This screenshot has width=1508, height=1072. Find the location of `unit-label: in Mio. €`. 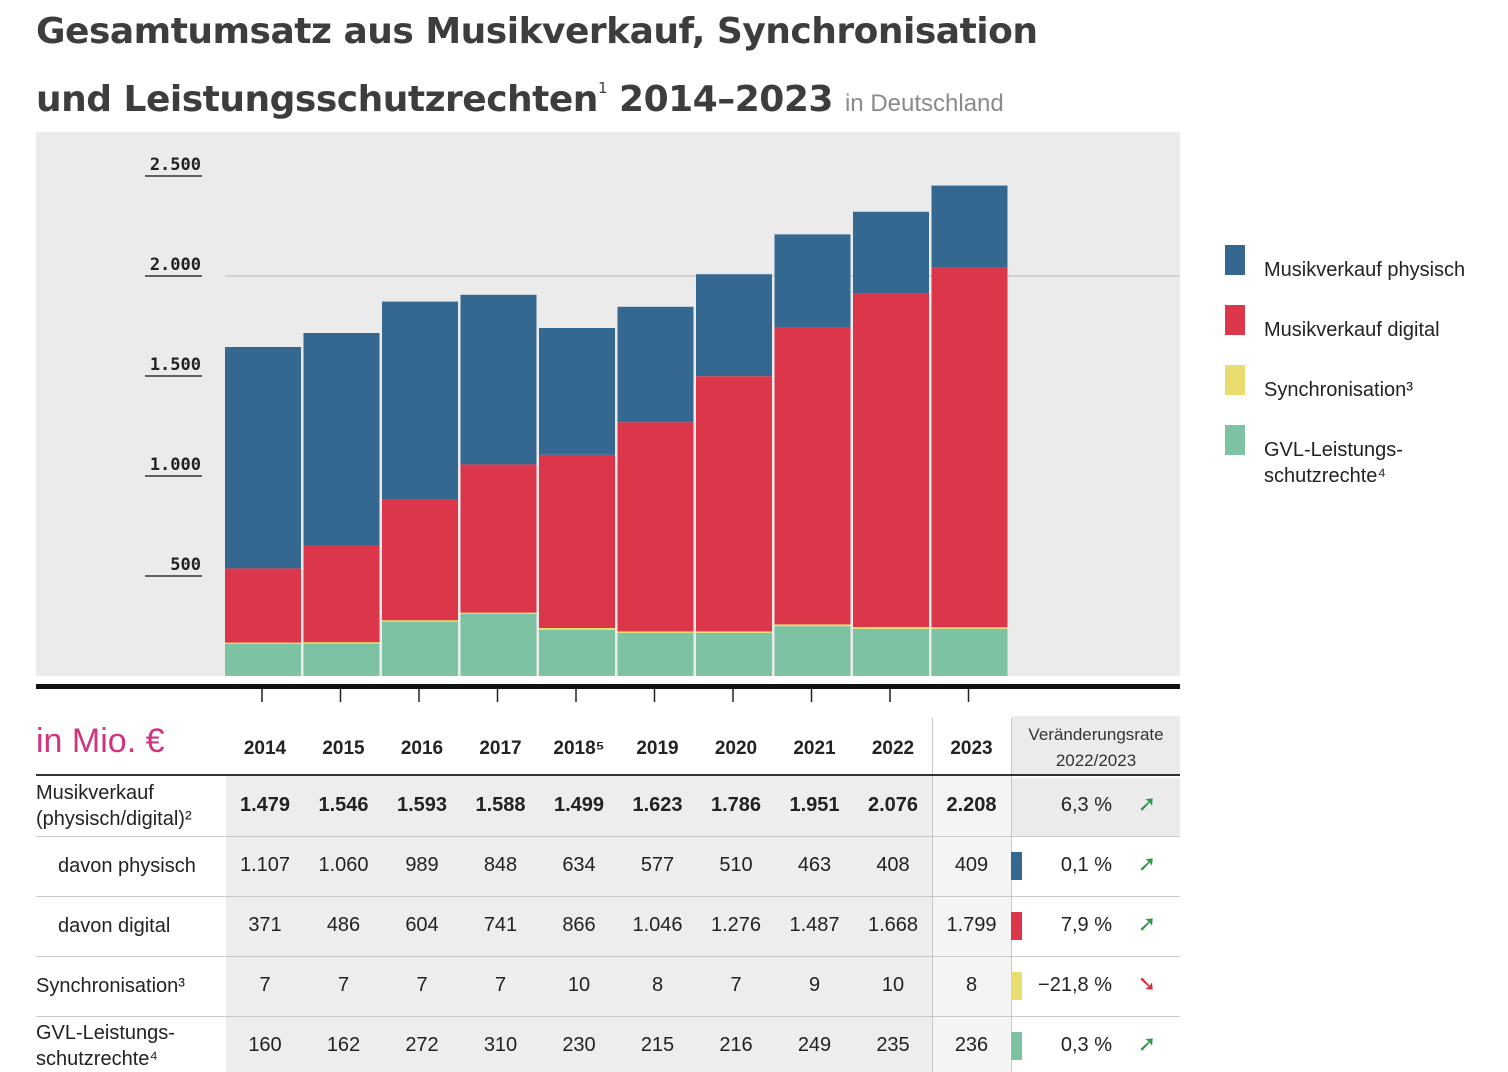

unit-label: in Mio. € is located at coordinates (100, 741).